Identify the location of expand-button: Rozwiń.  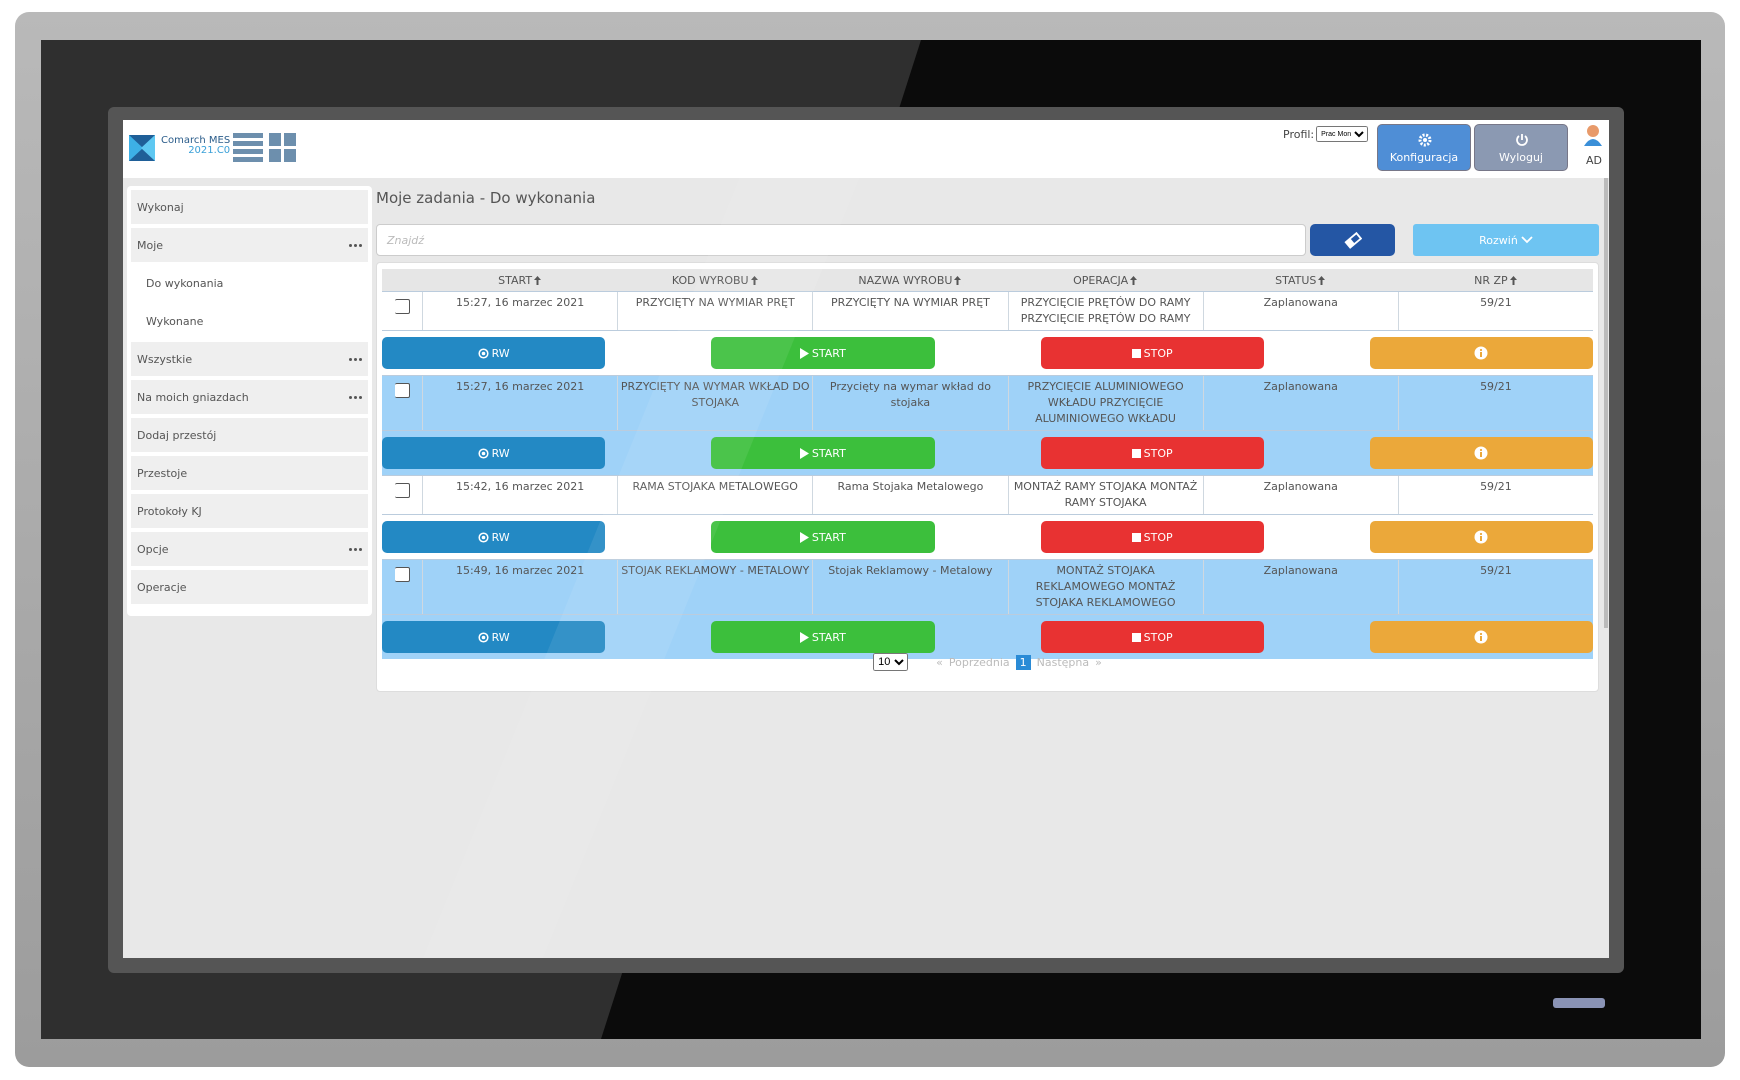
(1506, 240).